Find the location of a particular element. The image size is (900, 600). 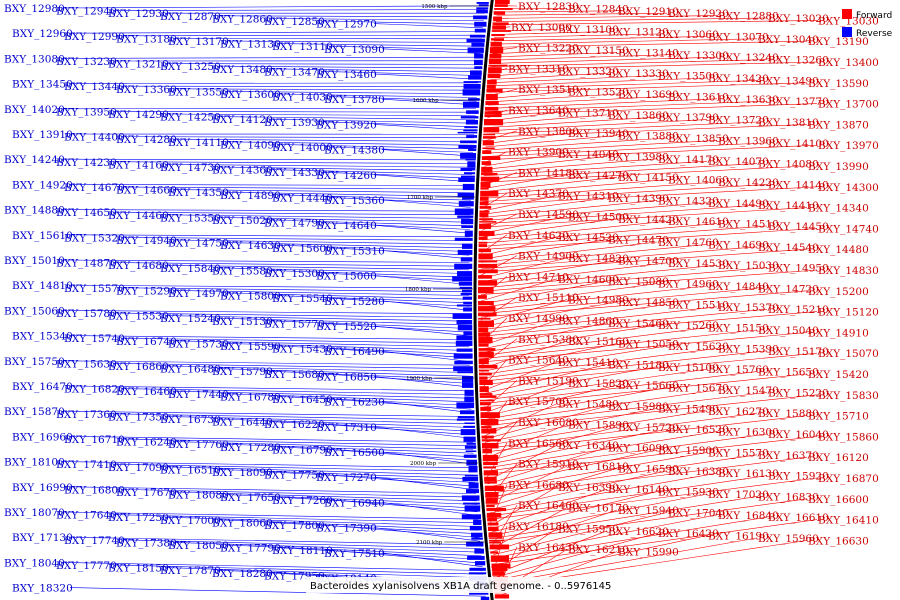

forward-gene-label: BXY_15080 is located at coordinates (638, 282).